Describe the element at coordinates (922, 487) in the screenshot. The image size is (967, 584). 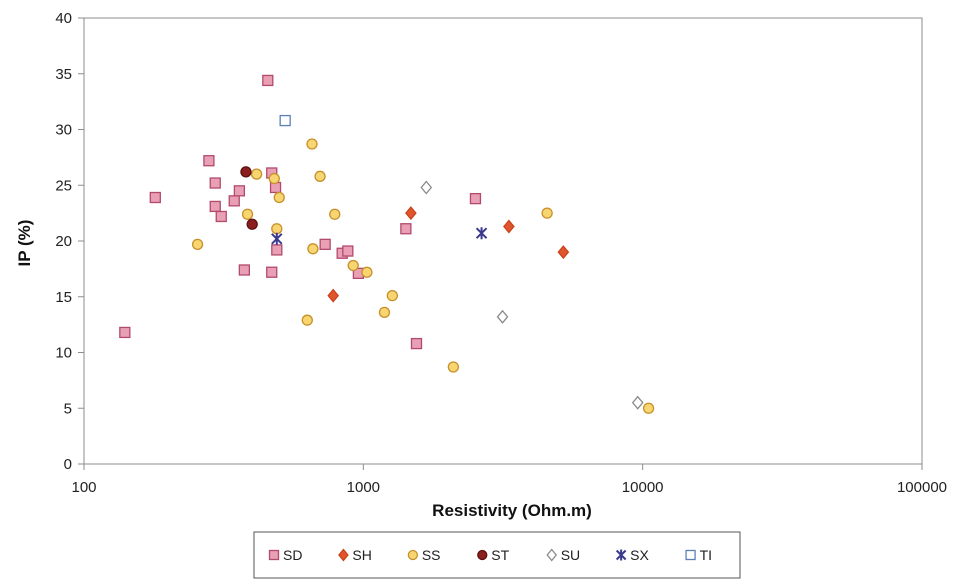
I see `x-tick-label: 100000` at that location.